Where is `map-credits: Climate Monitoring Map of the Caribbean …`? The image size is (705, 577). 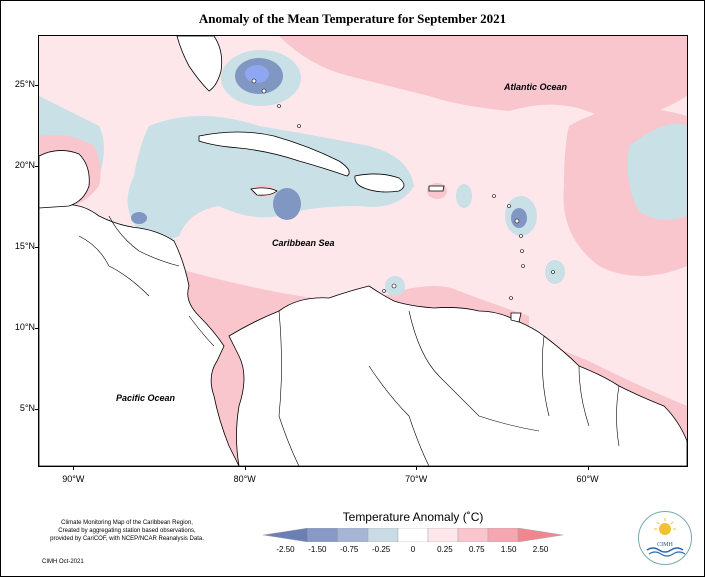 map-credits: Climate Monitoring Map of the Caribbean … is located at coordinates (127, 531).